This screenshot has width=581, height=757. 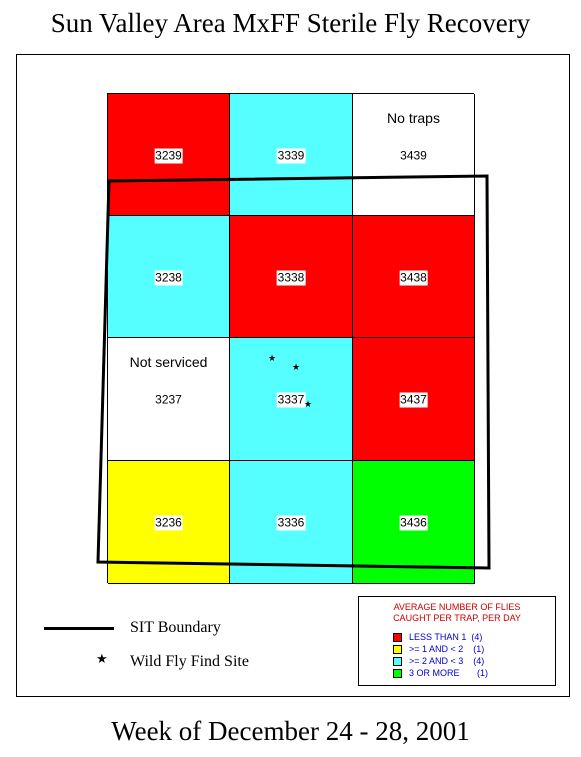 I want to click on grid-cell-3339: 3339, so click(x=291, y=155).